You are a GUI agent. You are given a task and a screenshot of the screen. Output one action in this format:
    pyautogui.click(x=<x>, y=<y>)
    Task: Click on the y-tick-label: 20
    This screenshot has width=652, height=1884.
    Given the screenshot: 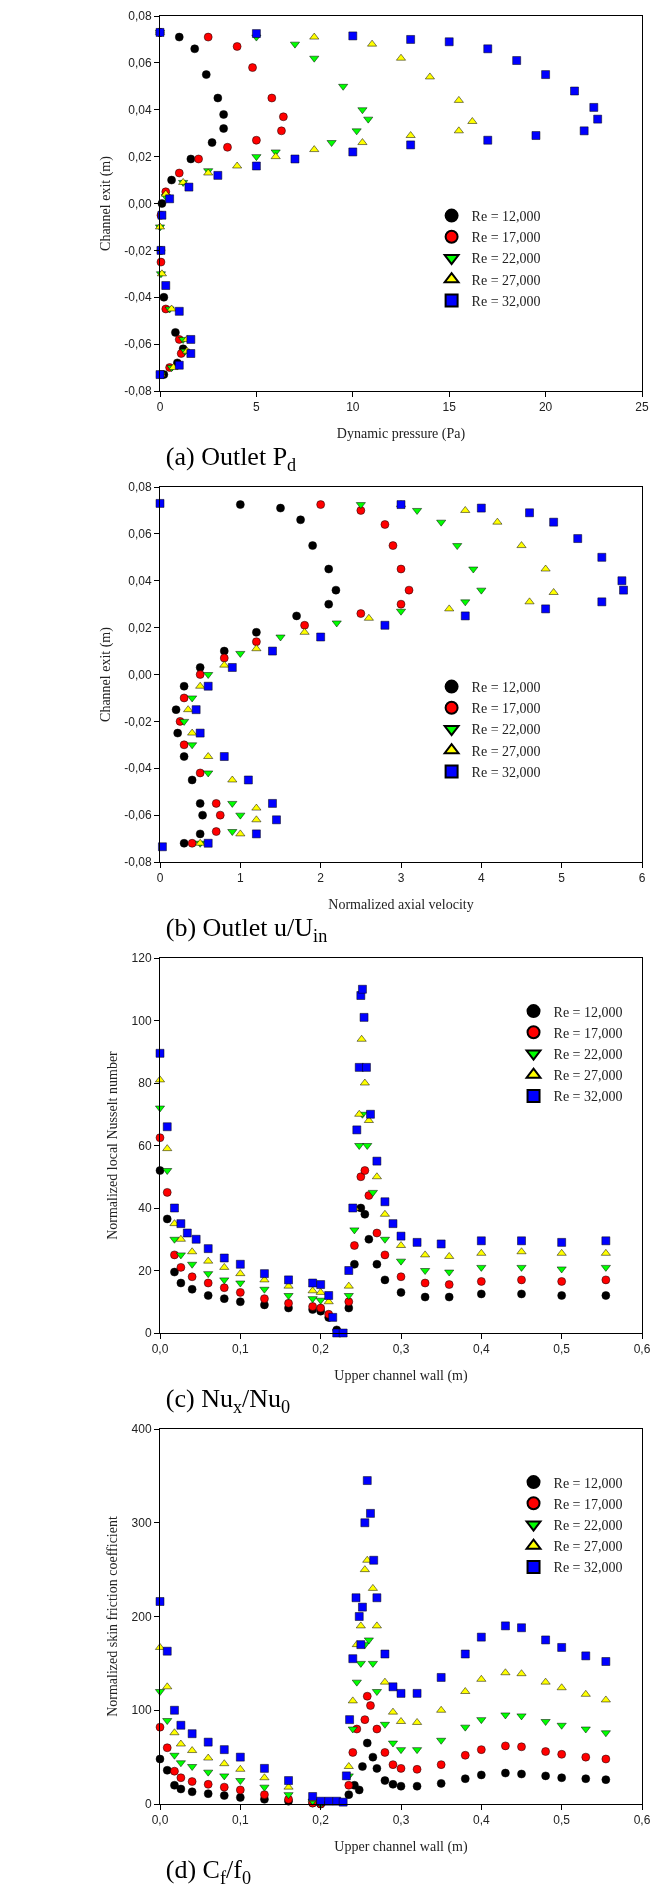 What is the action you would take?
    pyautogui.click(x=145, y=1270)
    